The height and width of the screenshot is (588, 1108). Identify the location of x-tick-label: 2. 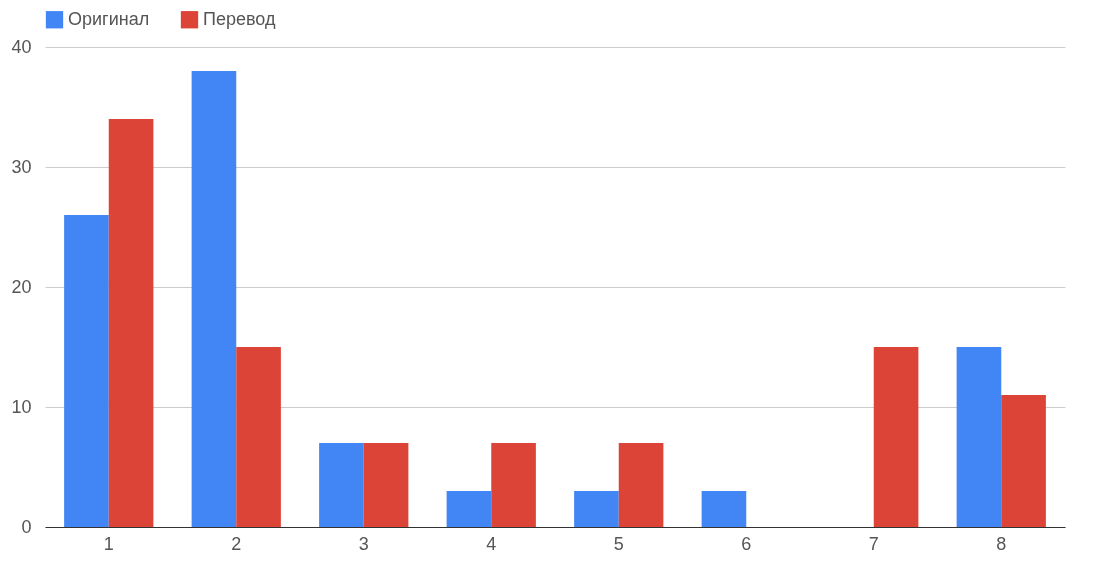
(236, 543).